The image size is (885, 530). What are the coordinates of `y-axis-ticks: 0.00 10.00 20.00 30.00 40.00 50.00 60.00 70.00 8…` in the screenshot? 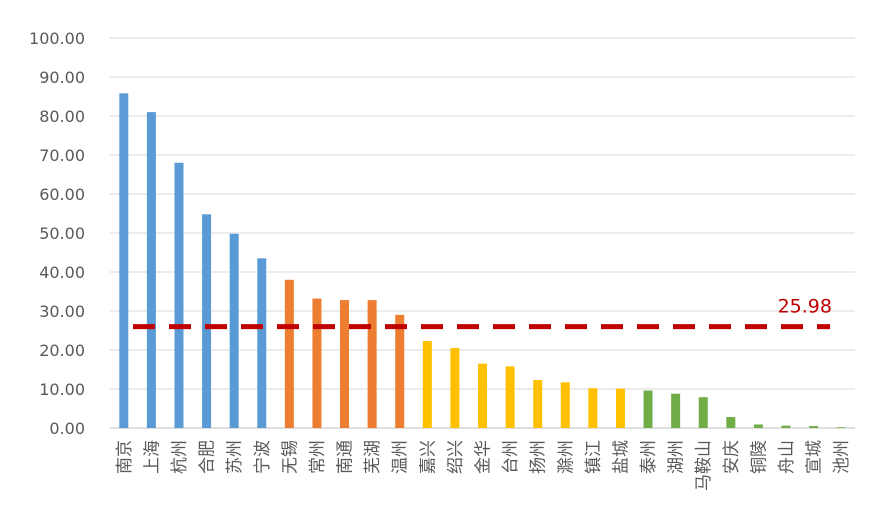 It's located at (57, 233).